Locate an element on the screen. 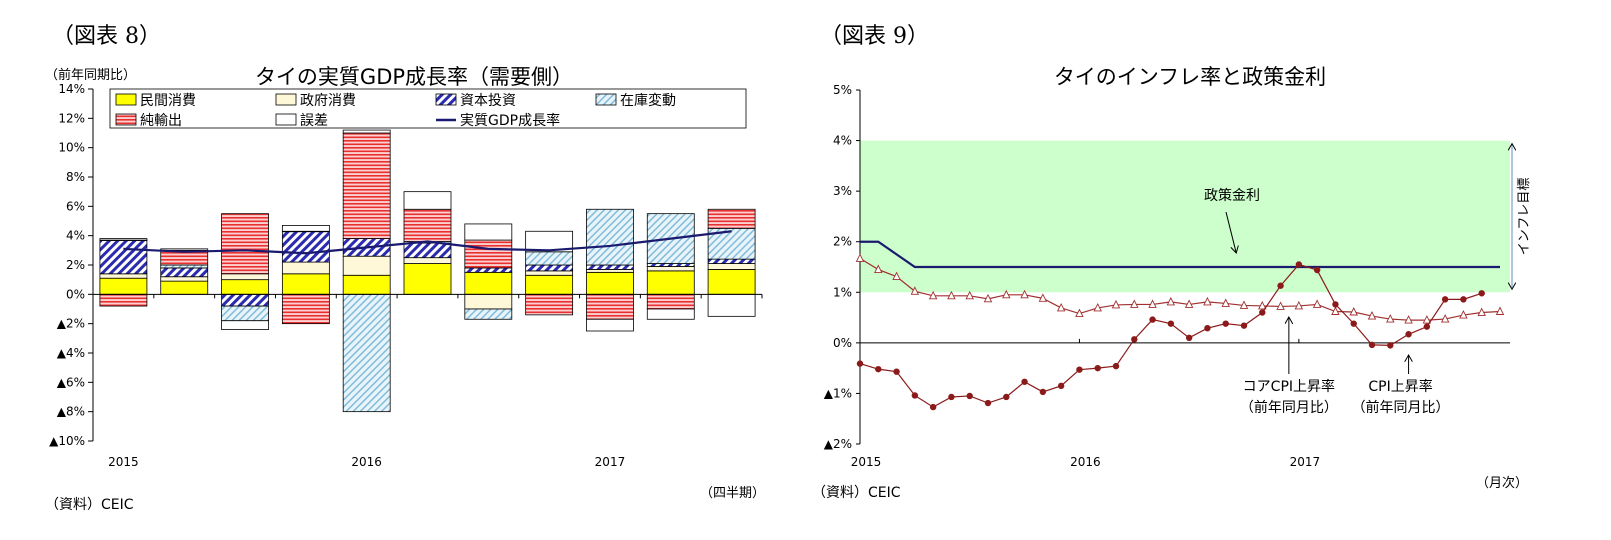 The height and width of the screenshot is (540, 1611). x-year-label: 2017 is located at coordinates (1305, 462).